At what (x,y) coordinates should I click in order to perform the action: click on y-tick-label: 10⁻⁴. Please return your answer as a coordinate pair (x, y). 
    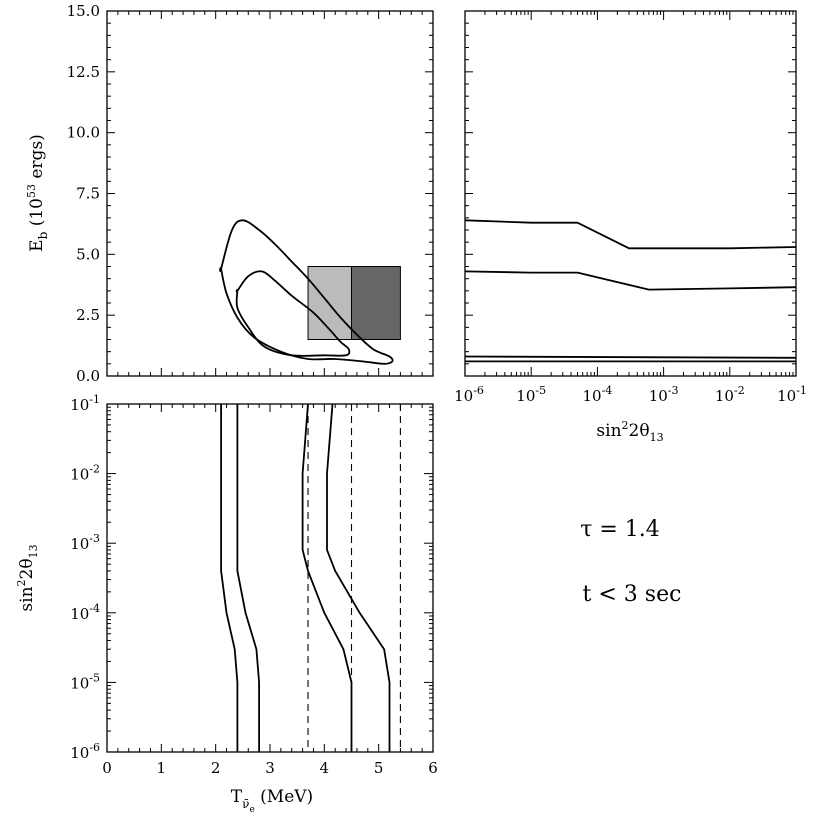
    Looking at the image, I should click on (85, 612).